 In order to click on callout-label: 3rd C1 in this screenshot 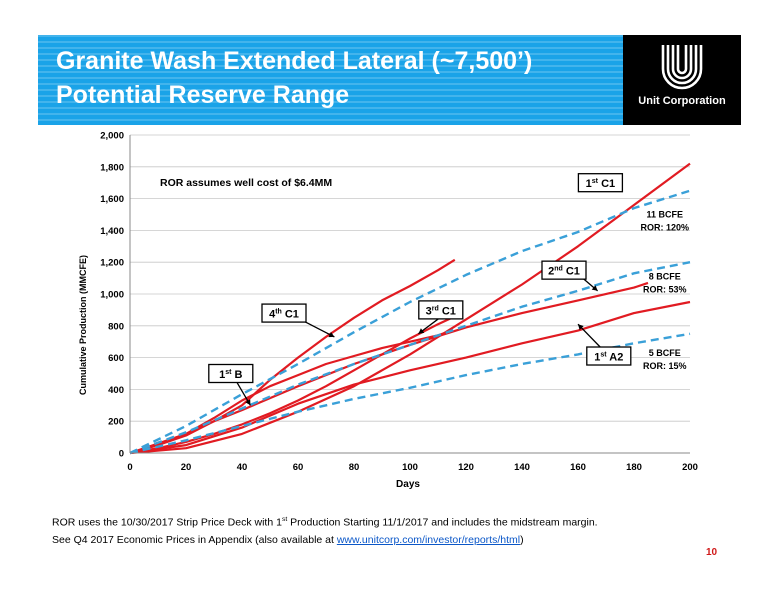, I will do `click(441, 311)`.